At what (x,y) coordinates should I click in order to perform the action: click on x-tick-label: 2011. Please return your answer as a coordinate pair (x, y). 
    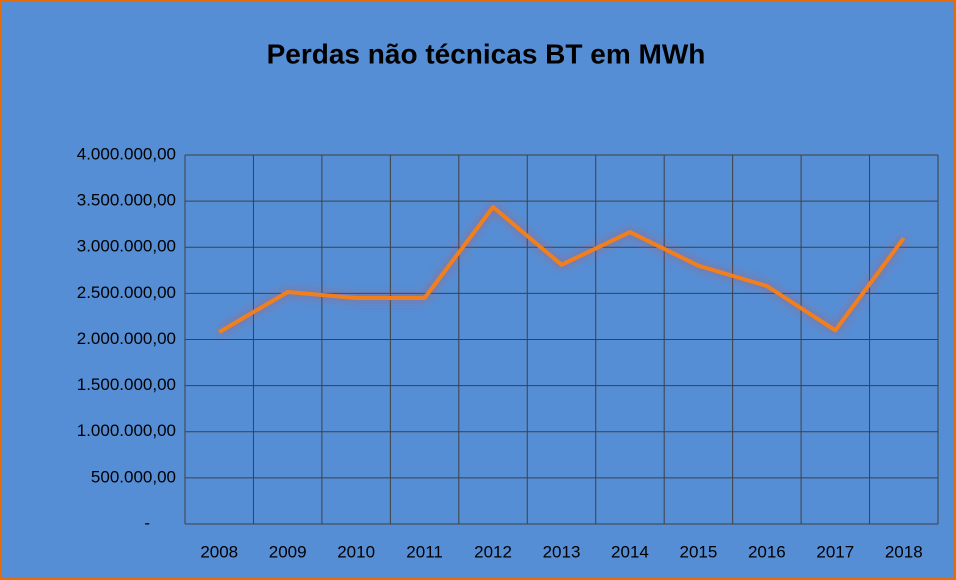
    Looking at the image, I should click on (424, 551).